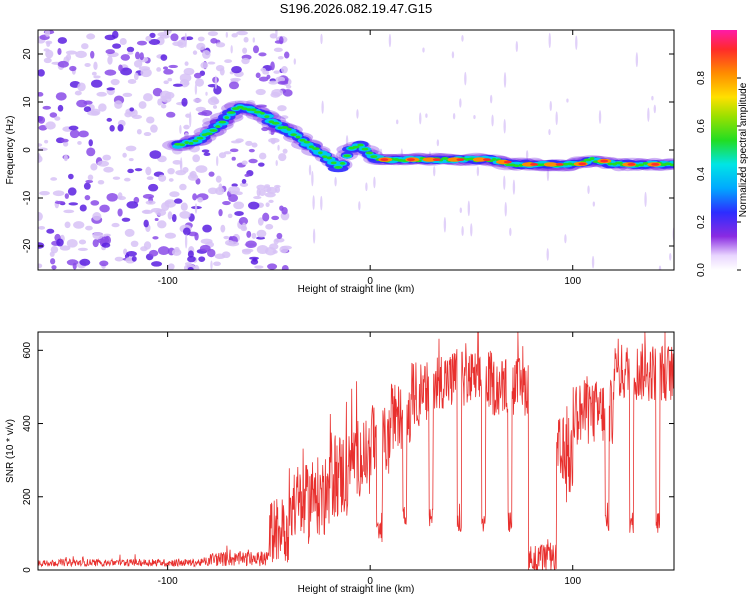  Describe the element at coordinates (27, 150) in the screenshot. I see `spectrogram-ytick-label: 0` at that location.